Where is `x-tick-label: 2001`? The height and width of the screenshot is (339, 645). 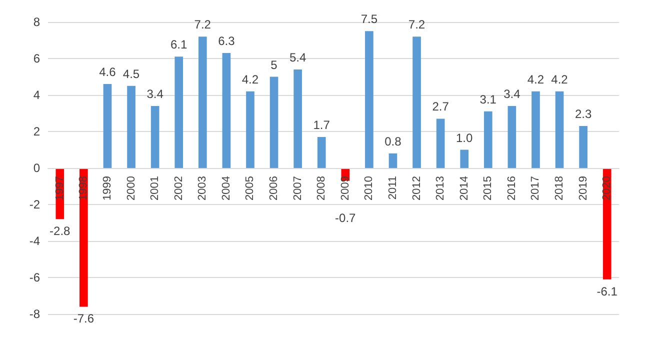 x-tick-label: 2001 is located at coordinates (155, 188).